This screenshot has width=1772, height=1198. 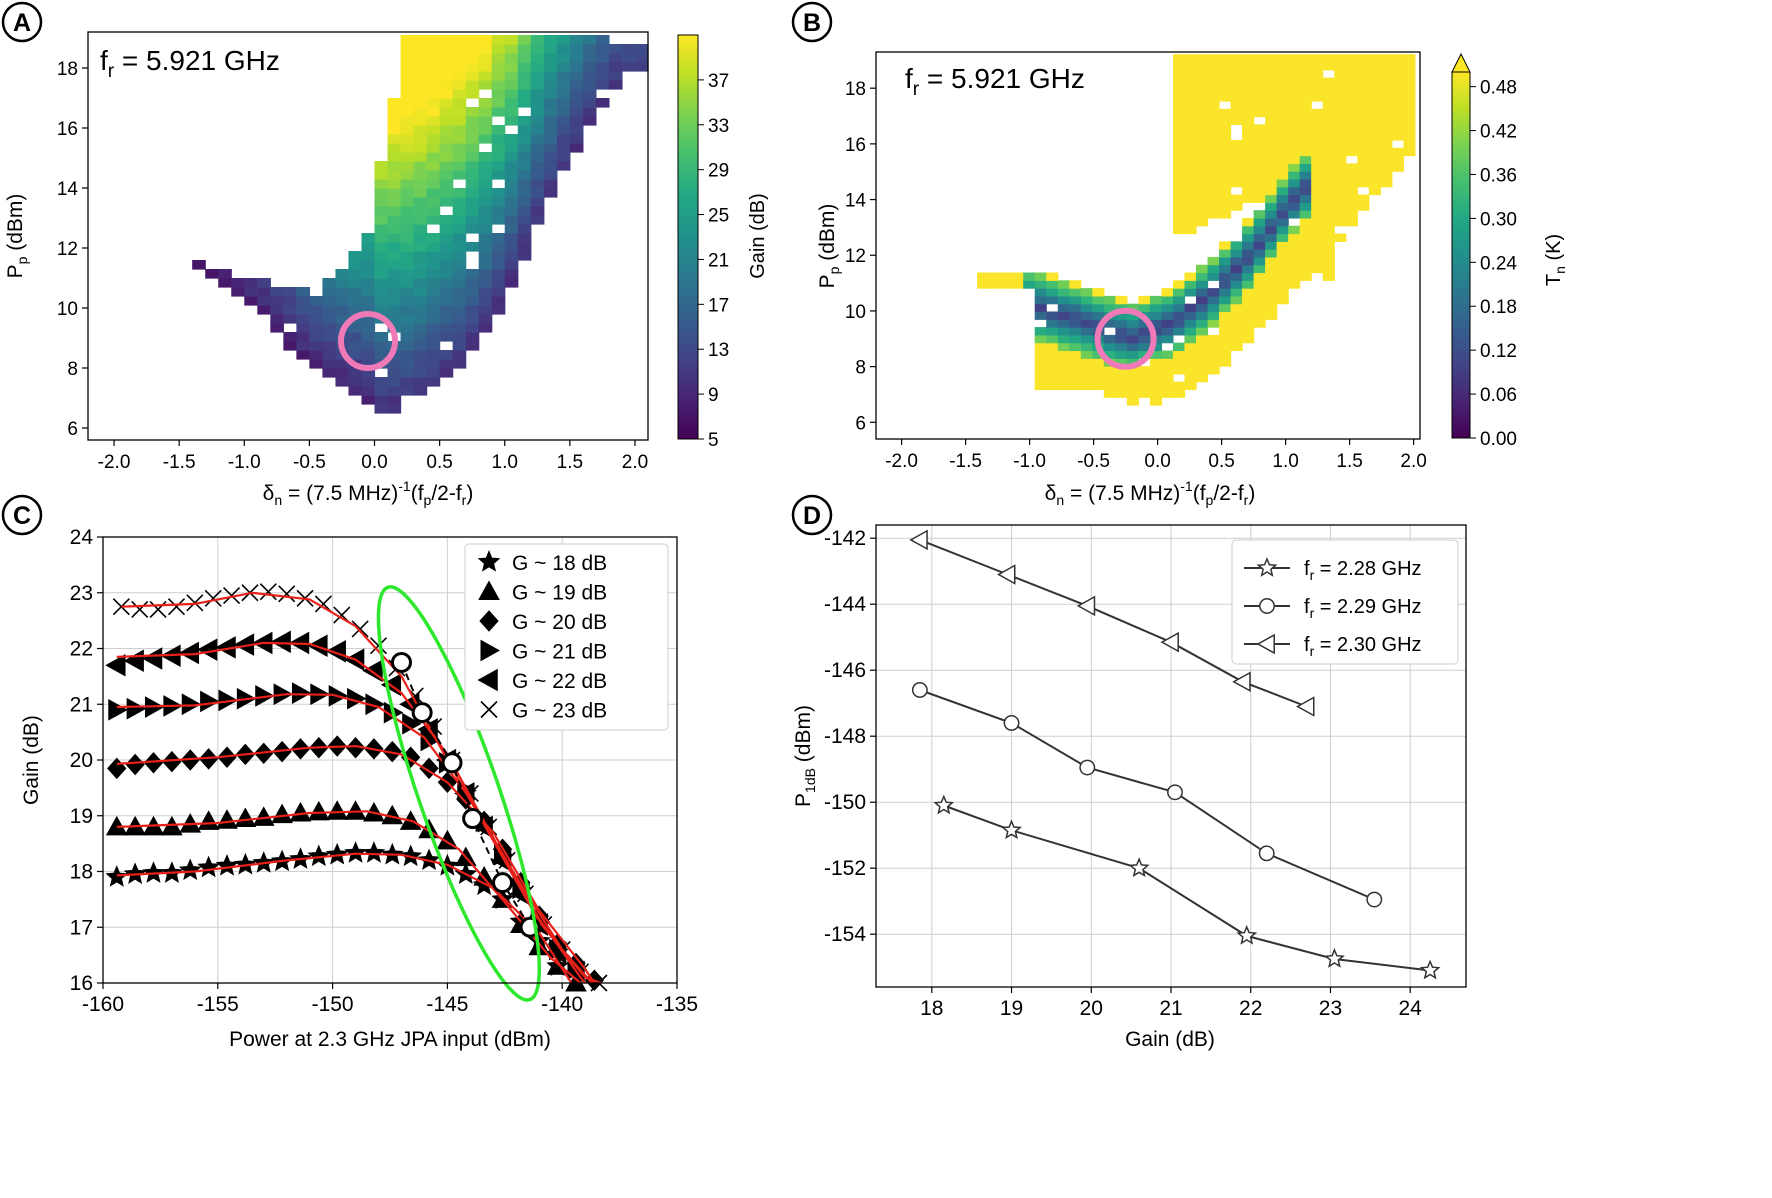 I want to click on legend-prefix: f, so click(x=1307, y=569).